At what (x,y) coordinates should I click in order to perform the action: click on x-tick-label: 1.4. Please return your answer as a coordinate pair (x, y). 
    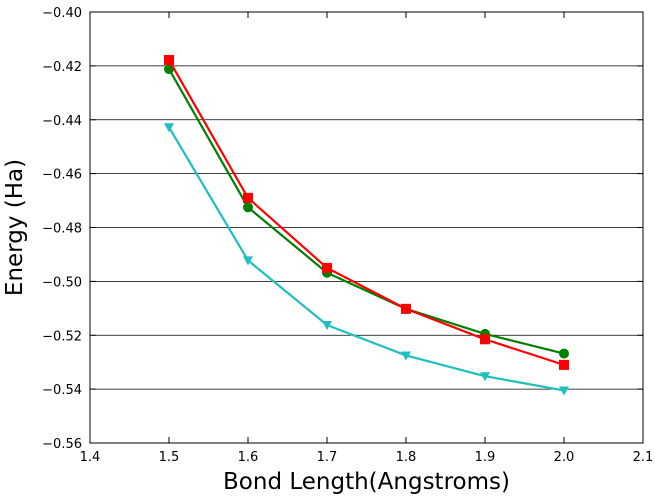
    Looking at the image, I should click on (90, 457).